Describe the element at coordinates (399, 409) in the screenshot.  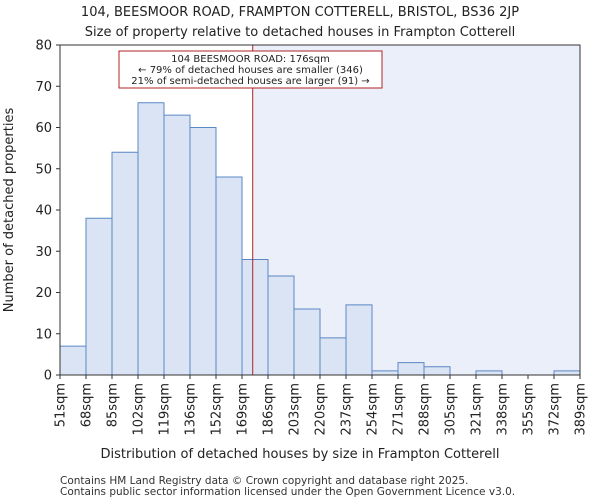
I see `x-tick-label: 271sqm` at that location.